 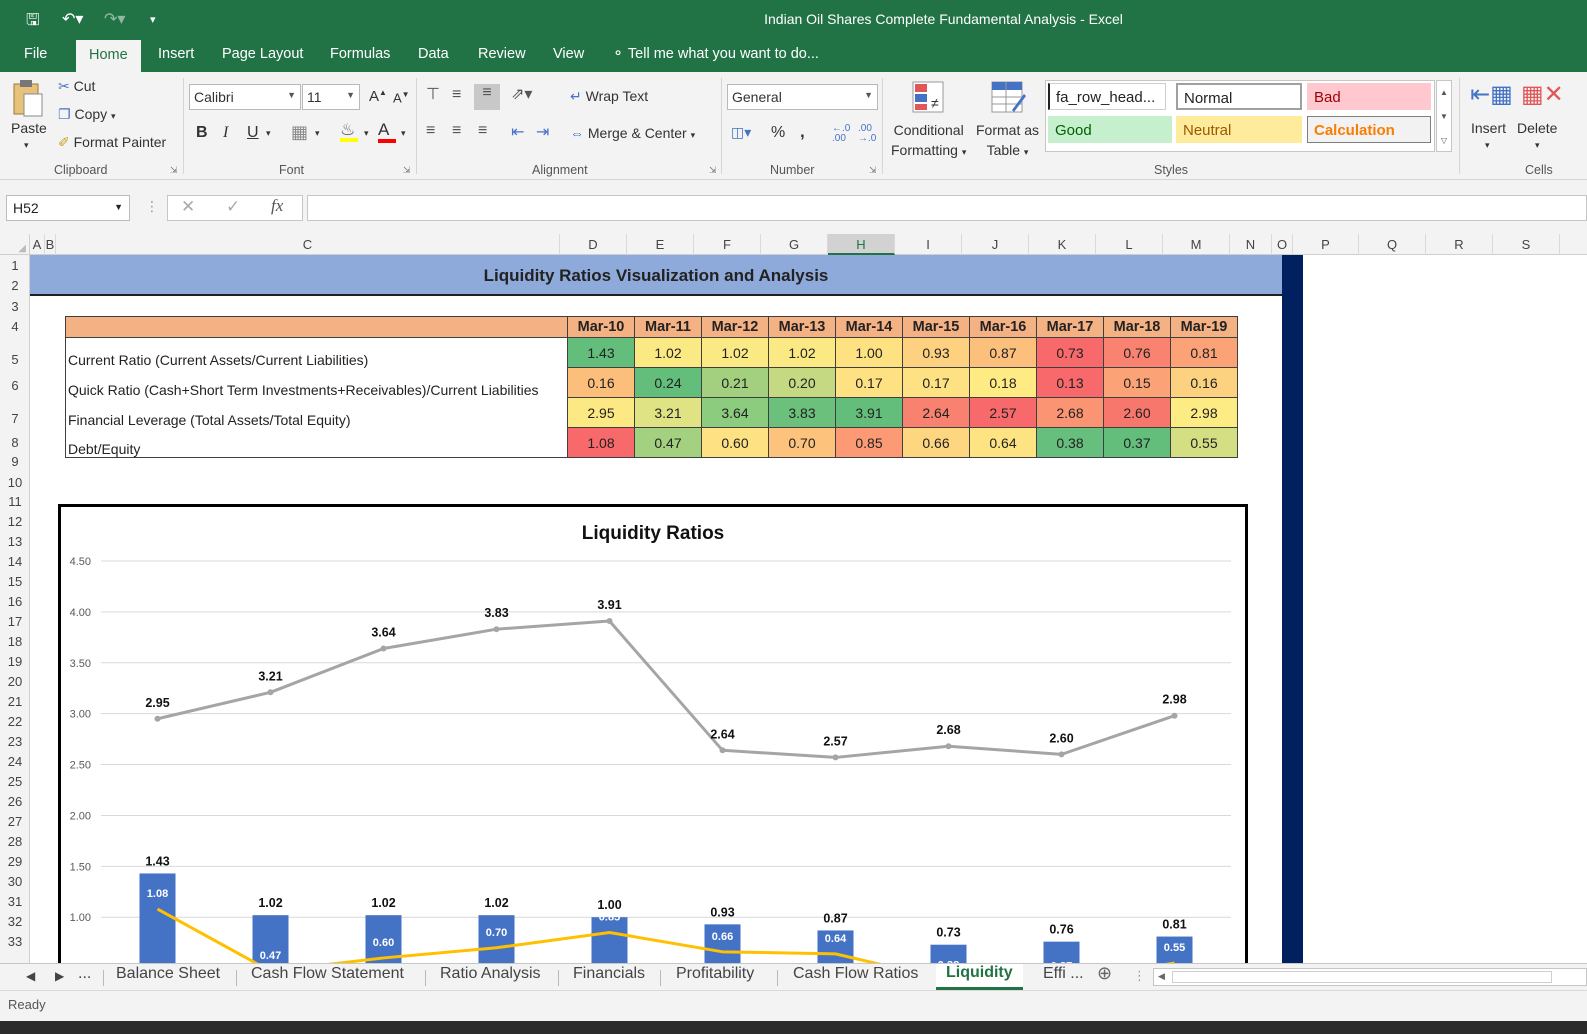 I want to click on font-launcher-icon: ⇲, so click(x=407, y=170).